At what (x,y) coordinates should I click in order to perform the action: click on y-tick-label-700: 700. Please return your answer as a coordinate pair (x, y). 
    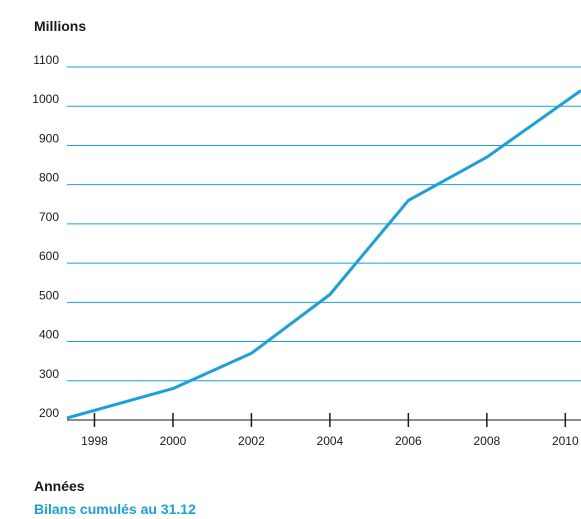
    Looking at the image, I should click on (49, 217).